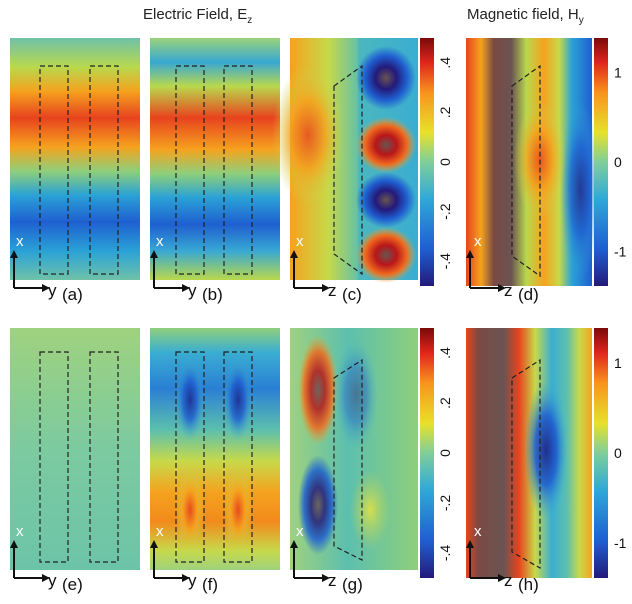 The width and height of the screenshot is (632, 604). What do you see at coordinates (620, 543) in the screenshot?
I see `colorbar-magnetic-tick-bottom-2: -1` at bounding box center [620, 543].